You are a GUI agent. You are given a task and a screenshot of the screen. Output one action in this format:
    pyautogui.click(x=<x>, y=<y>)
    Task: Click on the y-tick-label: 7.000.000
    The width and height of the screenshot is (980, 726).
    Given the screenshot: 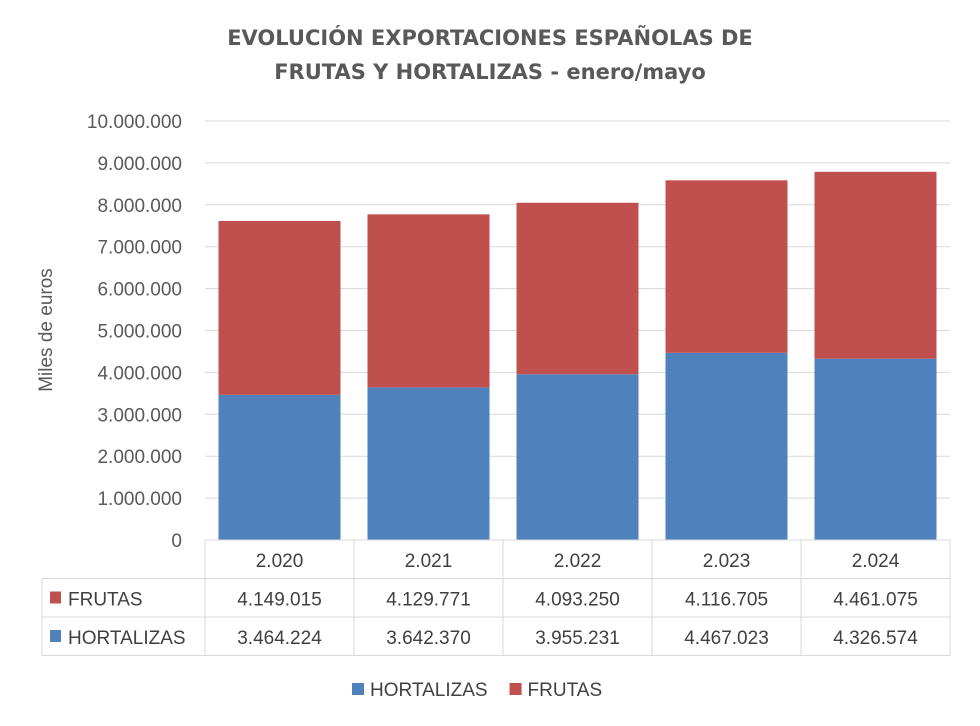 What is the action you would take?
    pyautogui.click(x=139, y=248)
    